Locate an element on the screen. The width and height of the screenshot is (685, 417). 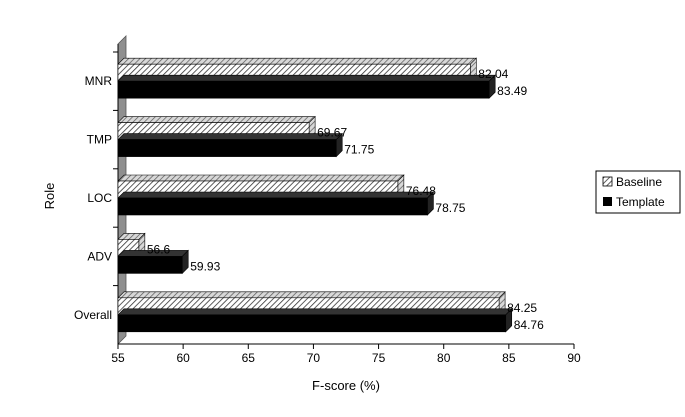
x-tick-label: 65 is located at coordinates (249, 358).